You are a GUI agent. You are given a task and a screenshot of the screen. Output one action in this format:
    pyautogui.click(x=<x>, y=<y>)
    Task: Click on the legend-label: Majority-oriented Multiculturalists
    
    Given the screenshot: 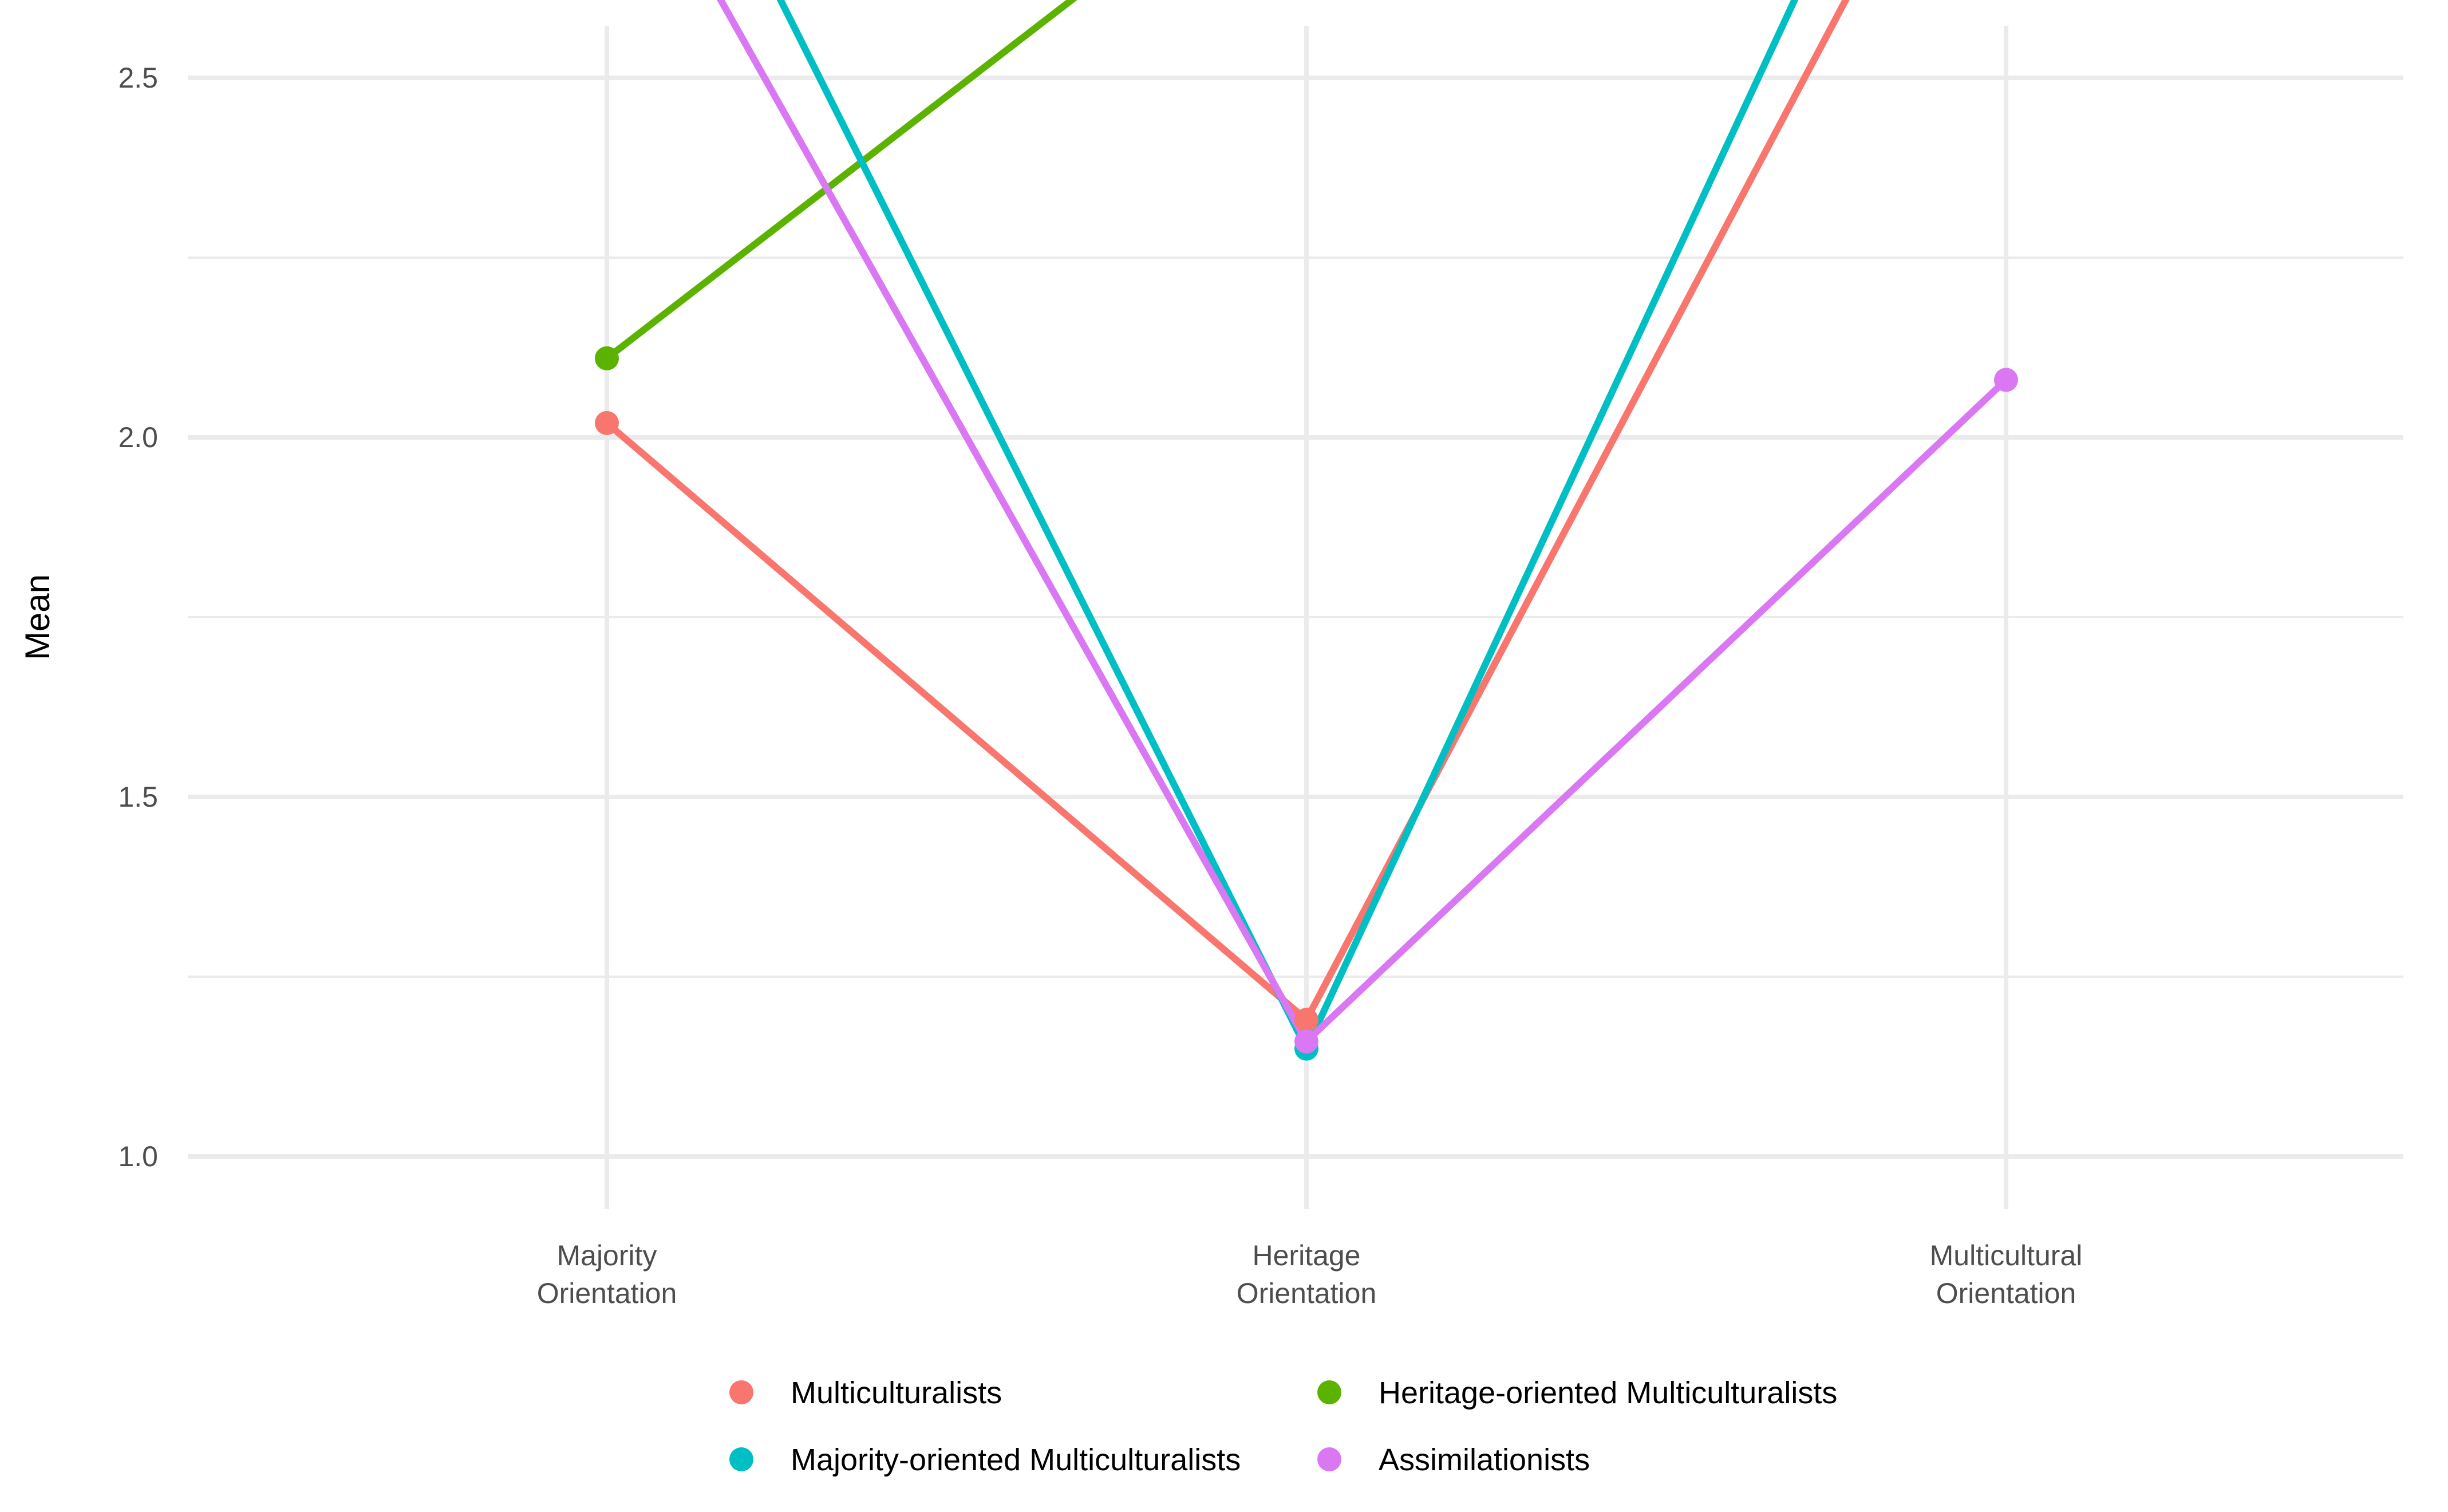 What is the action you would take?
    pyautogui.click(x=1016, y=1460)
    